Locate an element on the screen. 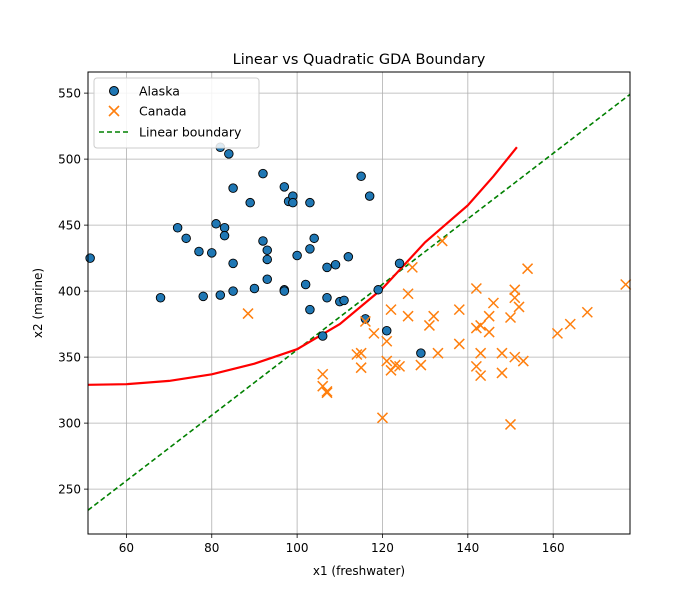  legend-box is located at coordinates (176, 113).